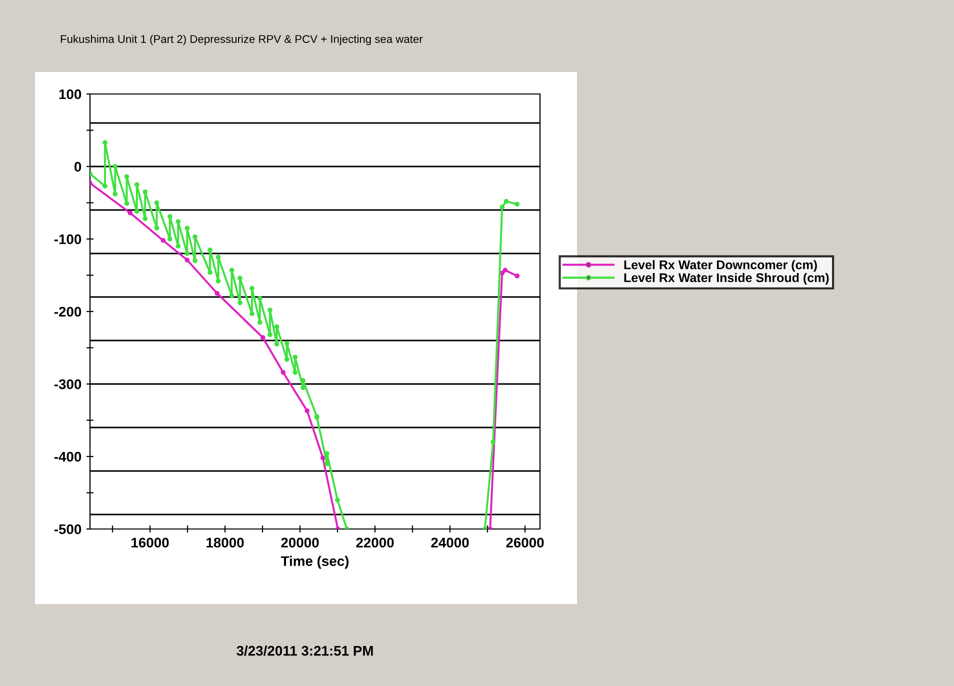  I want to click on text: 3/23/2011 3:21:51 PM, so click(304, 651).